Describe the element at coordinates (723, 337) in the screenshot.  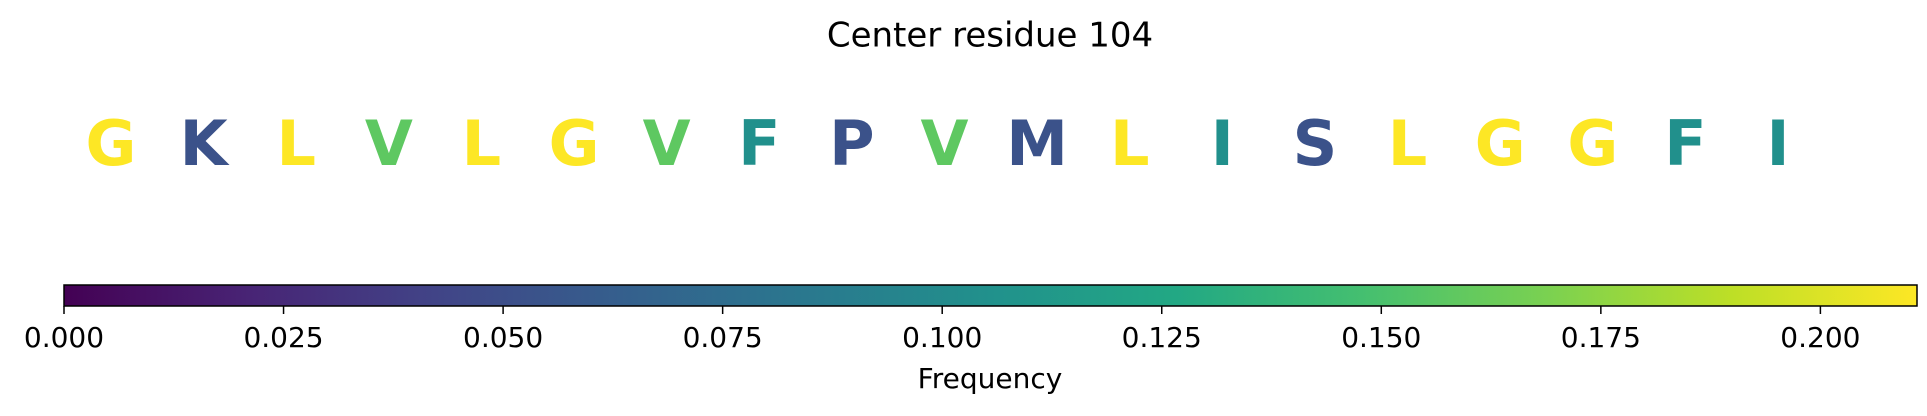
I see `x-tick-label: 0.075` at that location.